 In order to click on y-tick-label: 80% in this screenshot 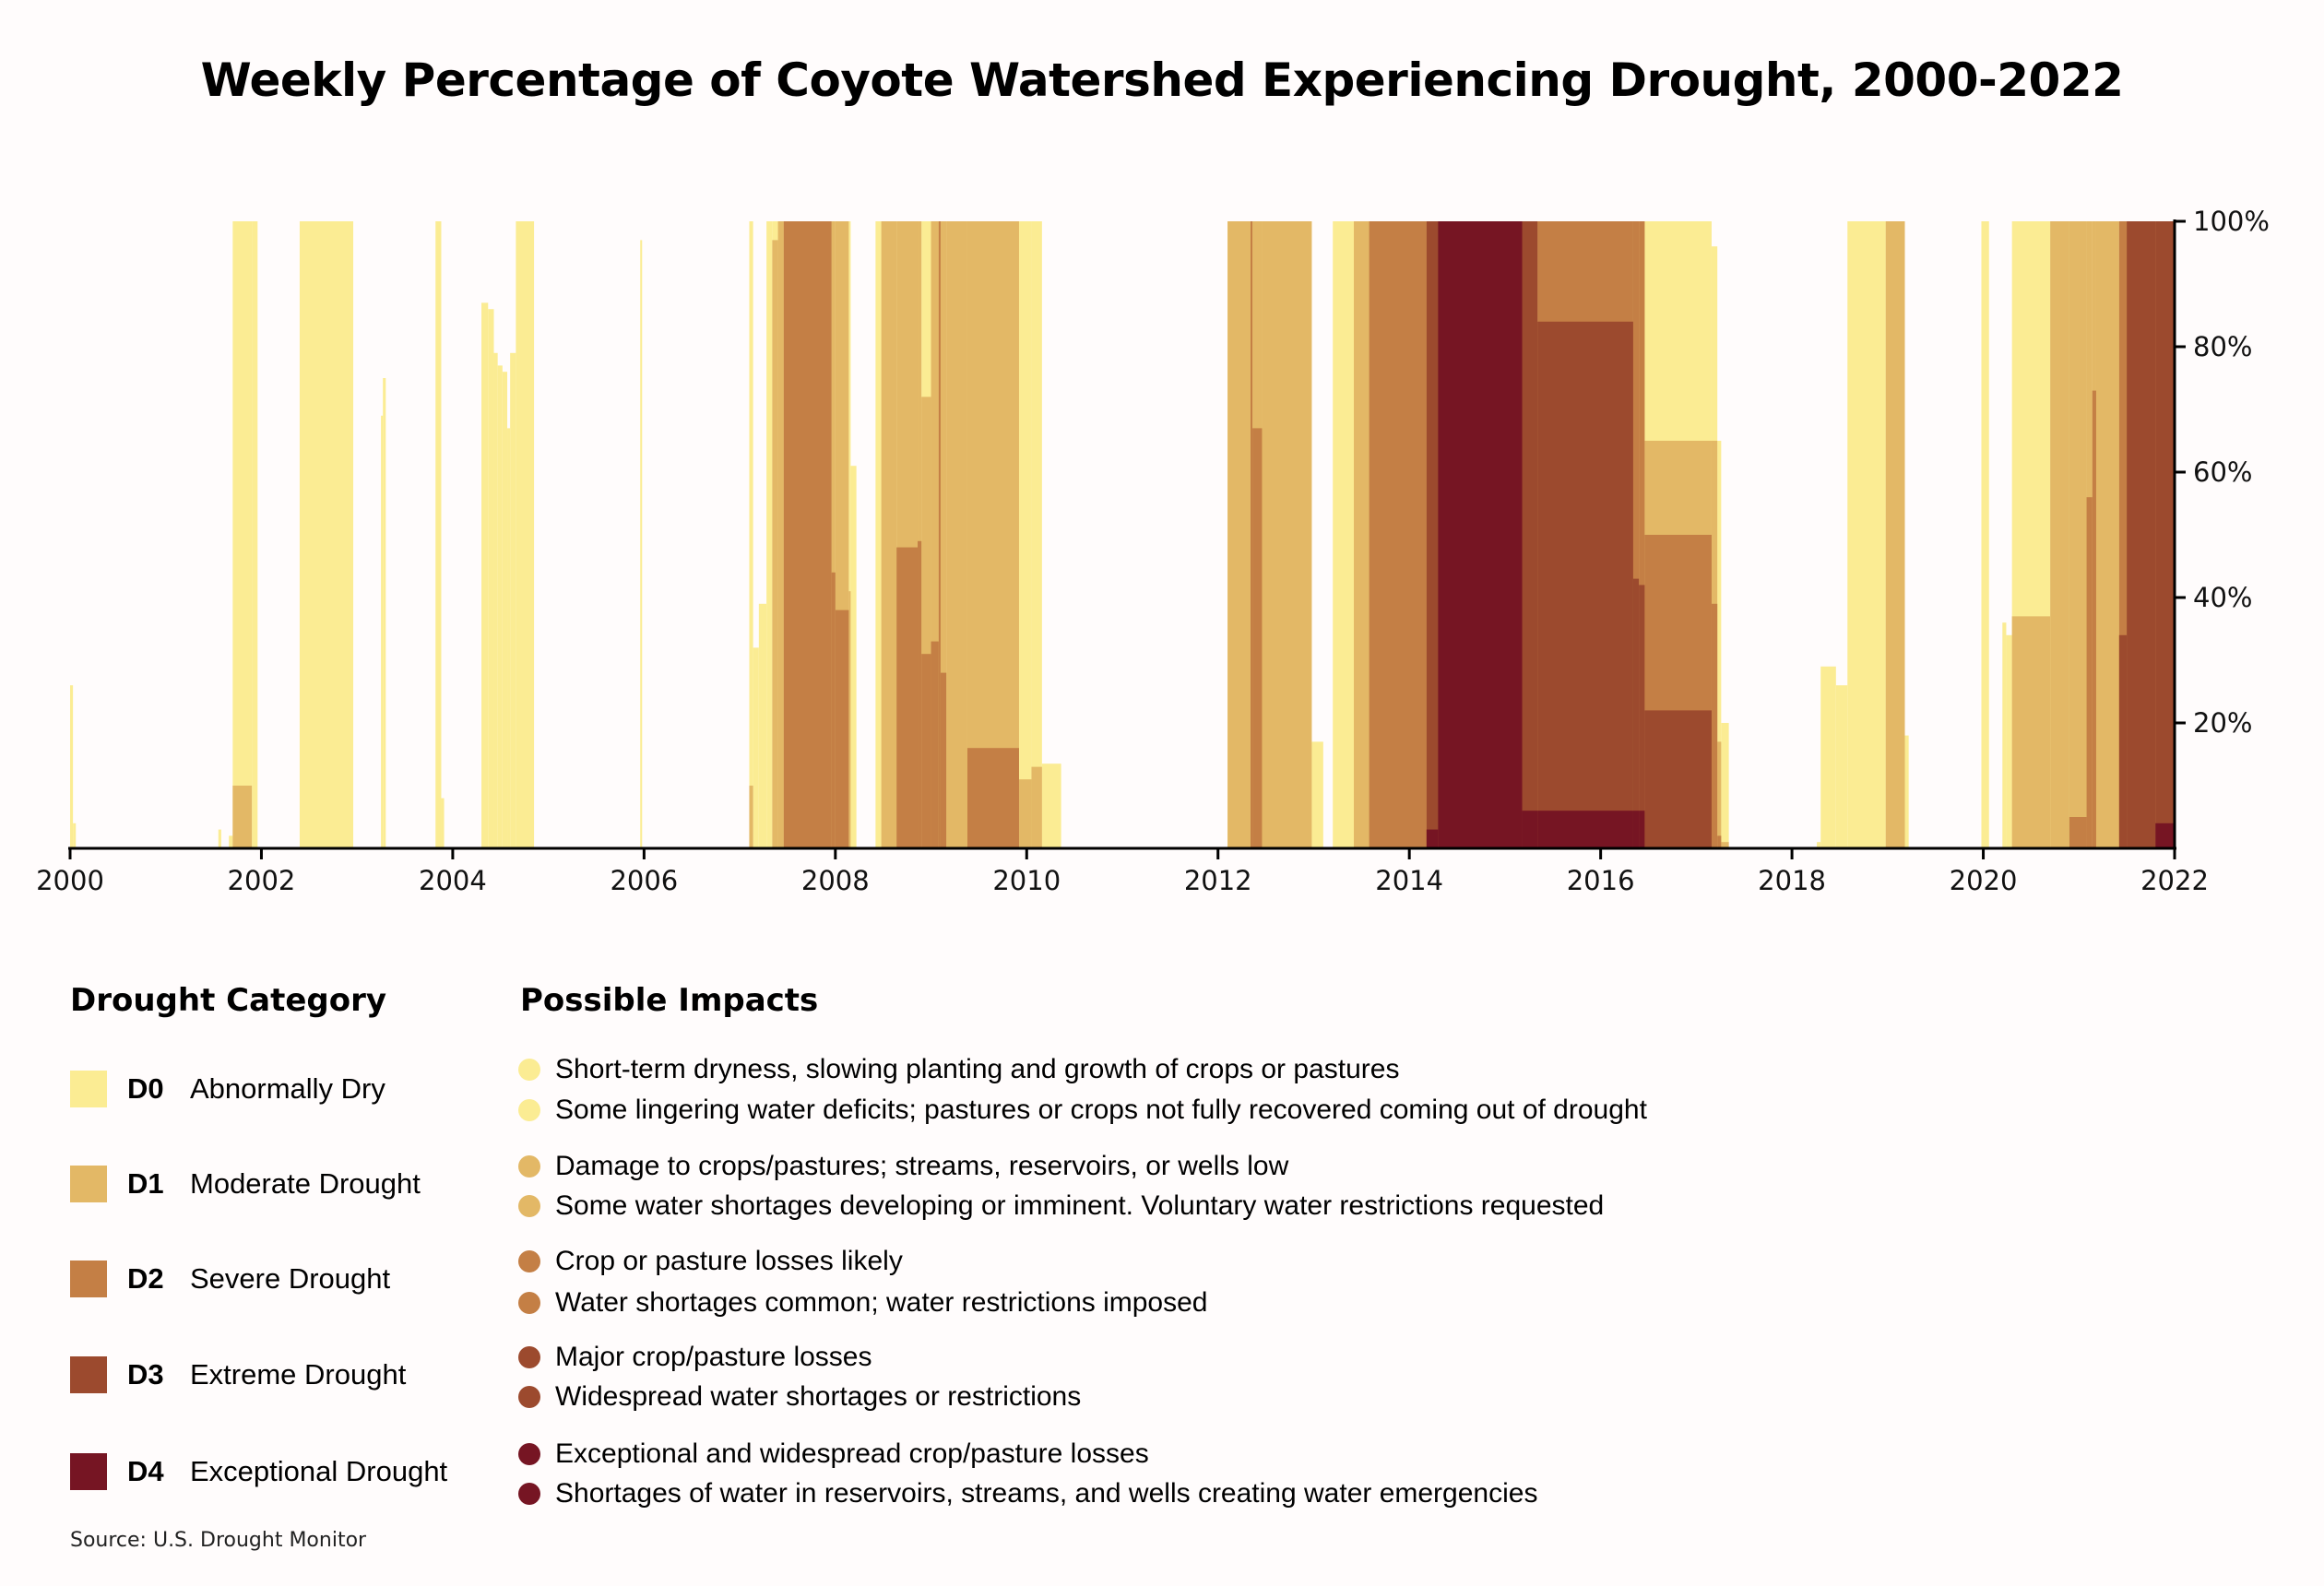, I will do `click(2222, 346)`.